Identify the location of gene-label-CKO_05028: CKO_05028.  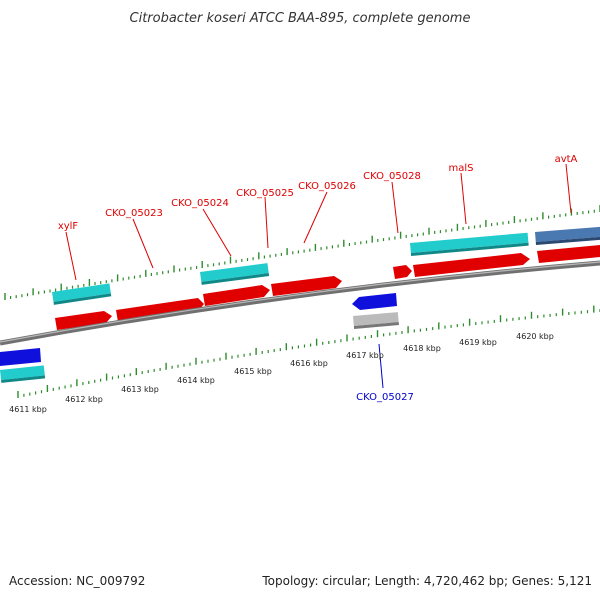
(392, 176).